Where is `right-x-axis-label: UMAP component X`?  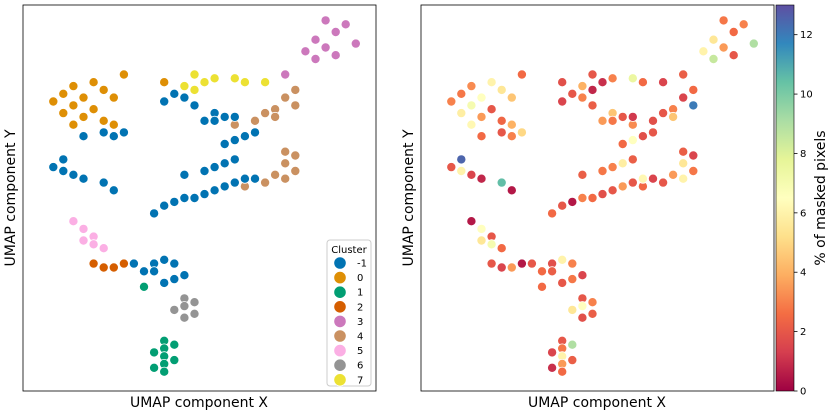 right-x-axis-label: UMAP component X is located at coordinates (597, 403).